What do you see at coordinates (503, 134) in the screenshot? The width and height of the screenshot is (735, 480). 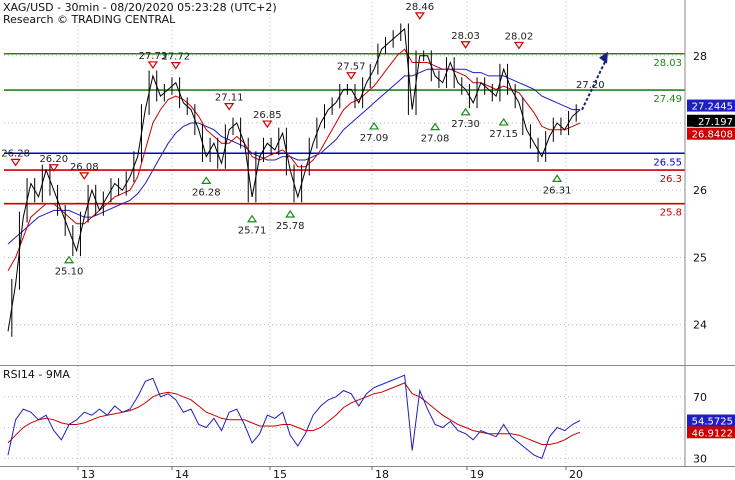 I see `swing-low-label: 27.15` at bounding box center [503, 134].